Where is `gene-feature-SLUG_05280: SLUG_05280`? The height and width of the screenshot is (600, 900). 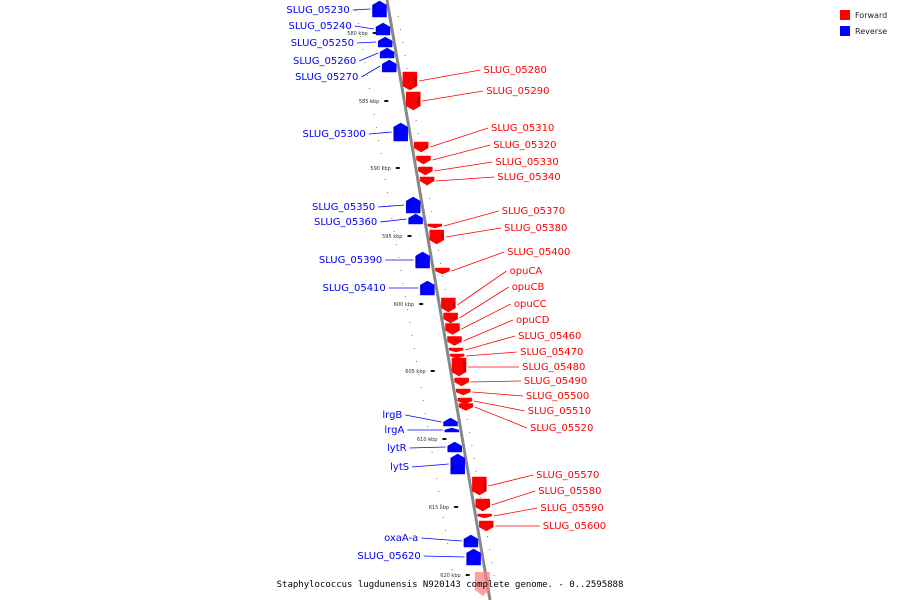 gene-feature-SLUG_05280: SLUG_05280 is located at coordinates (474, 78).